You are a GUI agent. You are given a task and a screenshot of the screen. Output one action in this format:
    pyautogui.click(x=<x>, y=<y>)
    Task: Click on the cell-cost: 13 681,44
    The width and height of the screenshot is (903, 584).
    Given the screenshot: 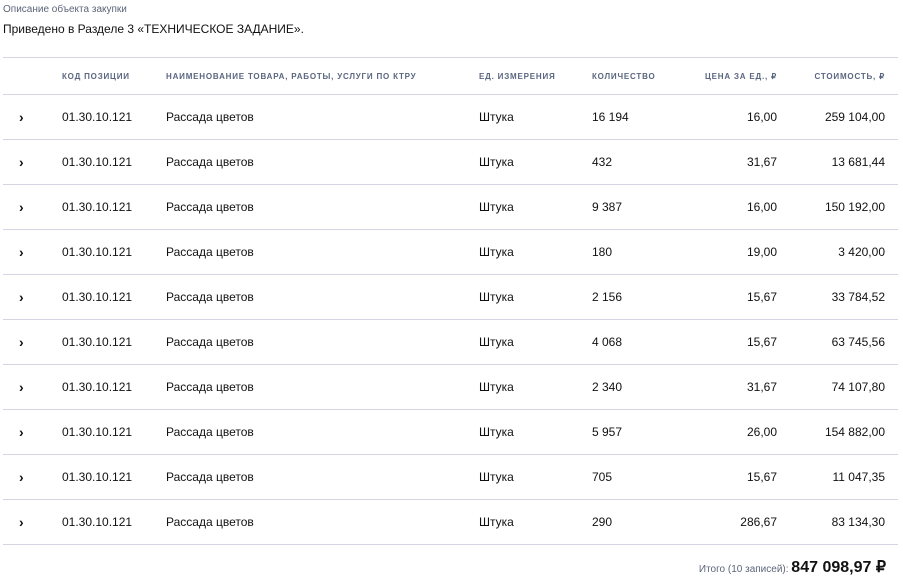 What is the action you would take?
    pyautogui.click(x=837, y=162)
    